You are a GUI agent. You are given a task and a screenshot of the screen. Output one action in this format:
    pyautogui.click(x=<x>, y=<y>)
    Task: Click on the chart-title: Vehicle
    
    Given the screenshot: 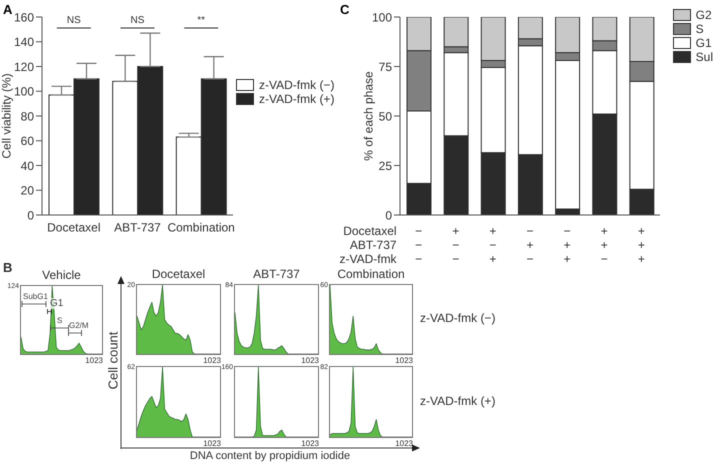 What is the action you would take?
    pyautogui.click(x=61, y=275)
    